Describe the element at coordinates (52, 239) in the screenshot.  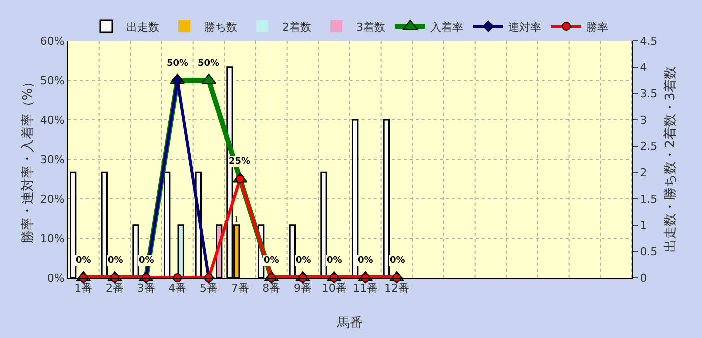
I see `y-tick-label: 10%` at that location.